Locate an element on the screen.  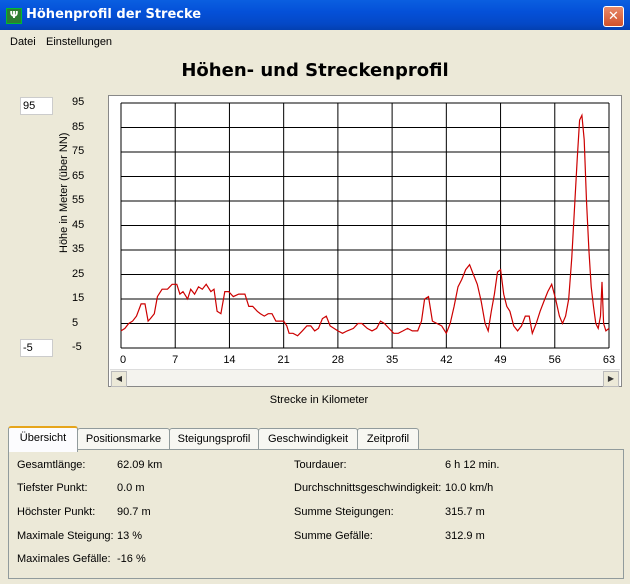
x-axis-label: Strecke in Kilometer is located at coordinates (319, 400).